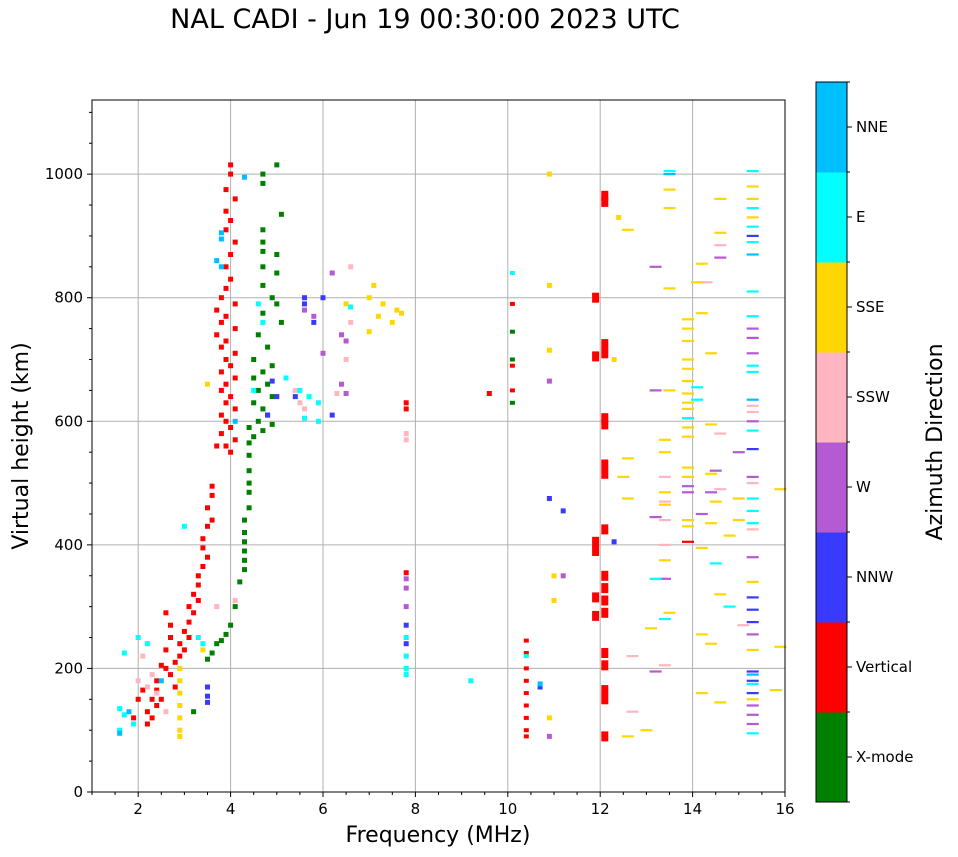 The width and height of the screenshot is (958, 857). What do you see at coordinates (438, 835) in the screenshot?
I see `x-axis-label: Frequency (MHz)` at bounding box center [438, 835].